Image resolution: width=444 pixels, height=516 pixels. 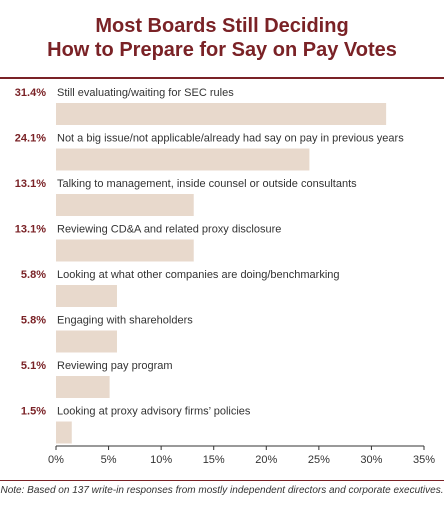 I want to click on category-label: Engaging with shareholders, so click(x=125, y=321).